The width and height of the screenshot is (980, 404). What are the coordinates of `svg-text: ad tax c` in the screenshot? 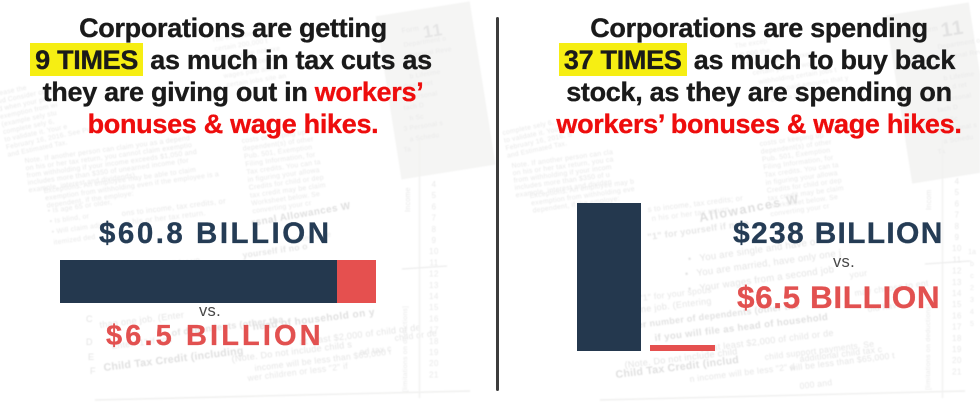 It's located at (376, 350).